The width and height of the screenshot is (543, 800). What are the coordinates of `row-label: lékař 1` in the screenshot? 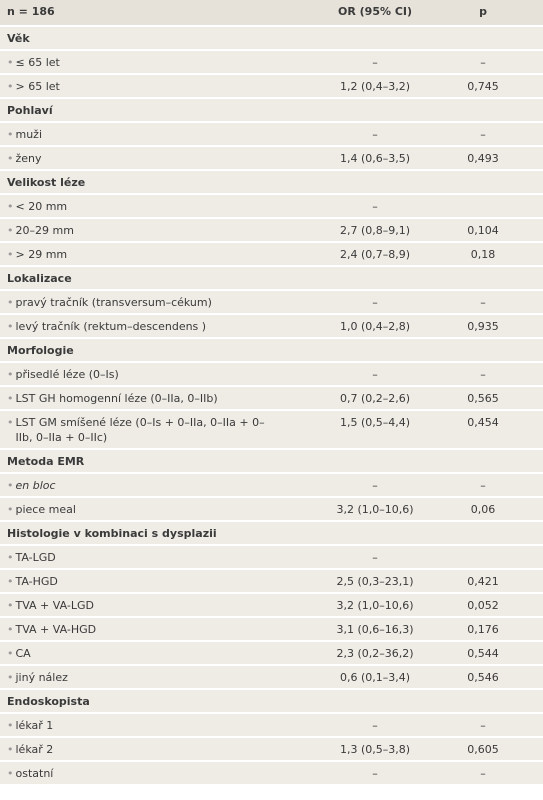 It's located at (34, 725).